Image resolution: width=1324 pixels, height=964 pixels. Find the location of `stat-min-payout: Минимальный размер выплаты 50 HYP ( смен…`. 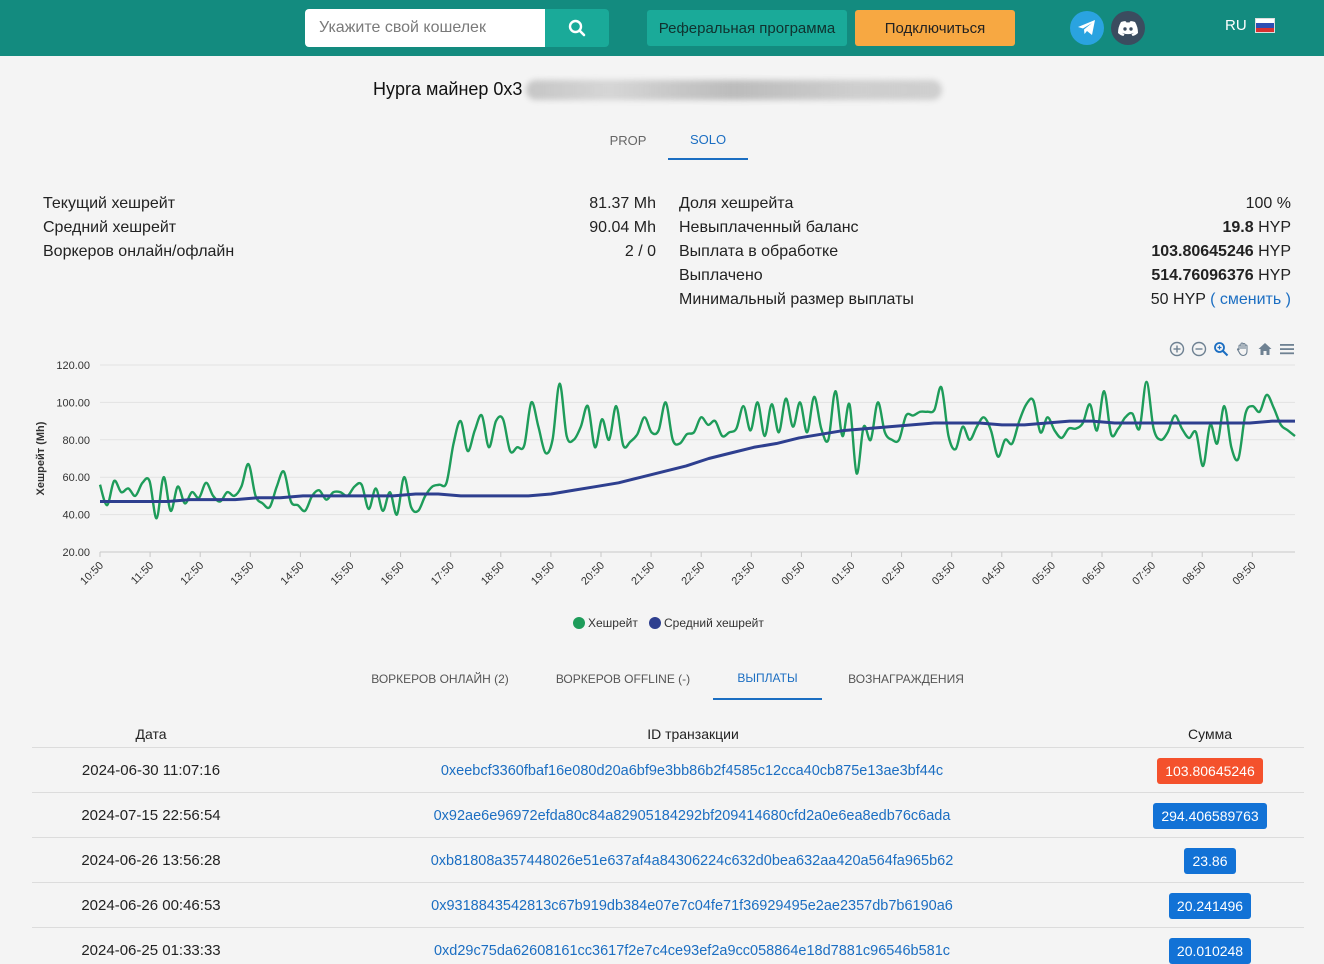

stat-min-payout: Минимальный размер выплаты 50 HYP ( смен… is located at coordinates (985, 300).